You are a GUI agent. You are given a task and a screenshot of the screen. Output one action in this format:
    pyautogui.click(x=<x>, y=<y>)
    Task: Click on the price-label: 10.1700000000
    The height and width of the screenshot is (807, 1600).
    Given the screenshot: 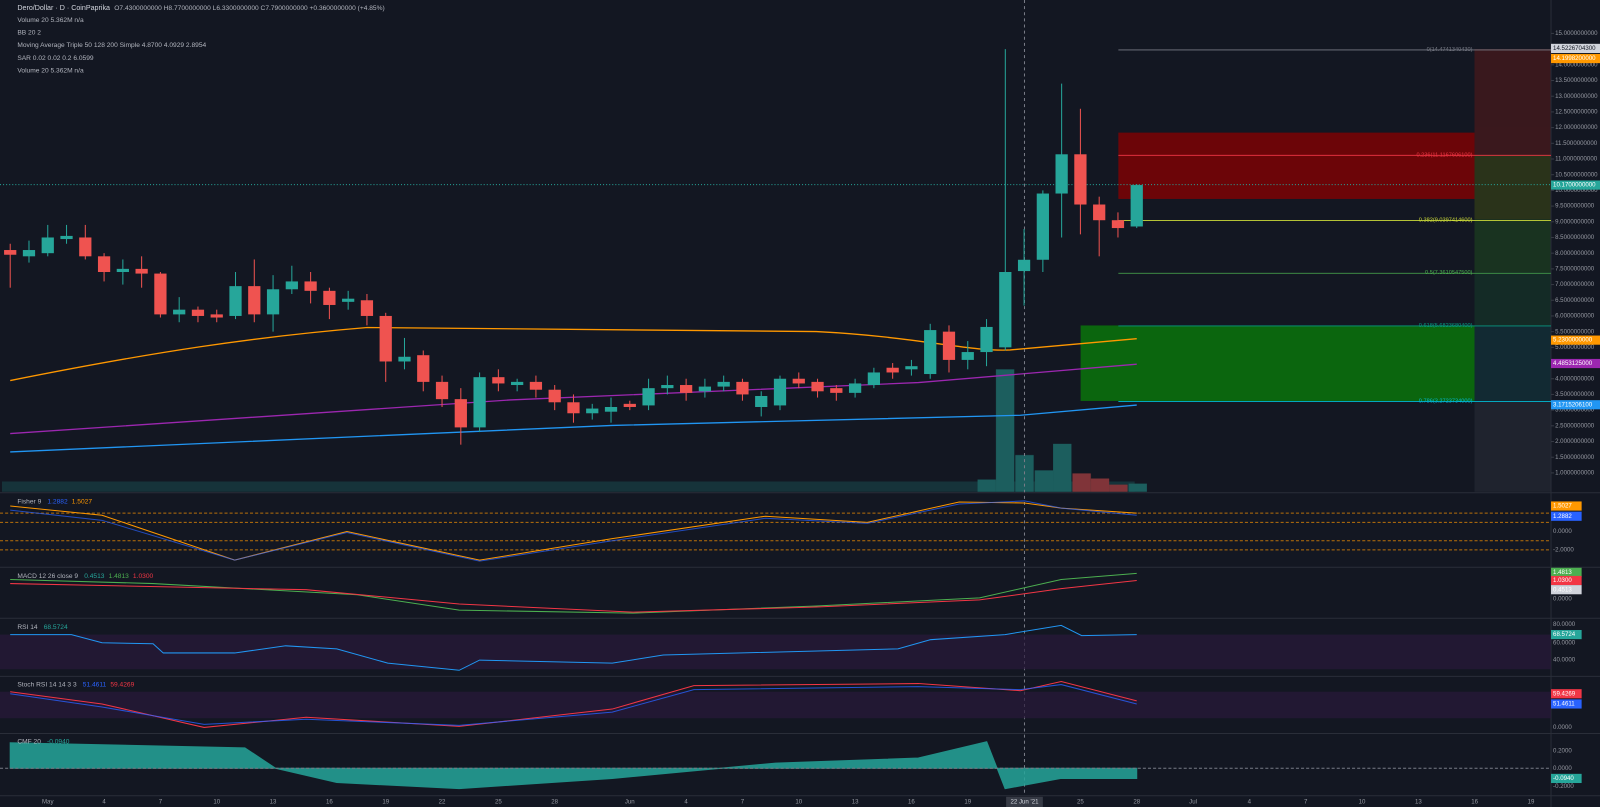 What is the action you would take?
    pyautogui.click(x=1574, y=185)
    